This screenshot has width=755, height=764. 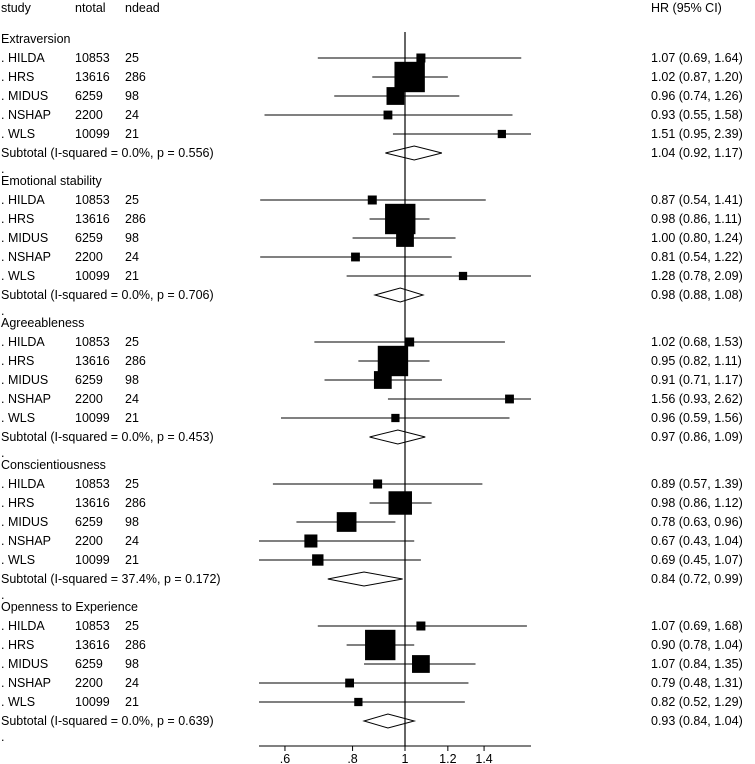 I want to click on subtotal-text: Subtotal (I-squared = 37.4%, p = 0.172), so click(x=111, y=579).